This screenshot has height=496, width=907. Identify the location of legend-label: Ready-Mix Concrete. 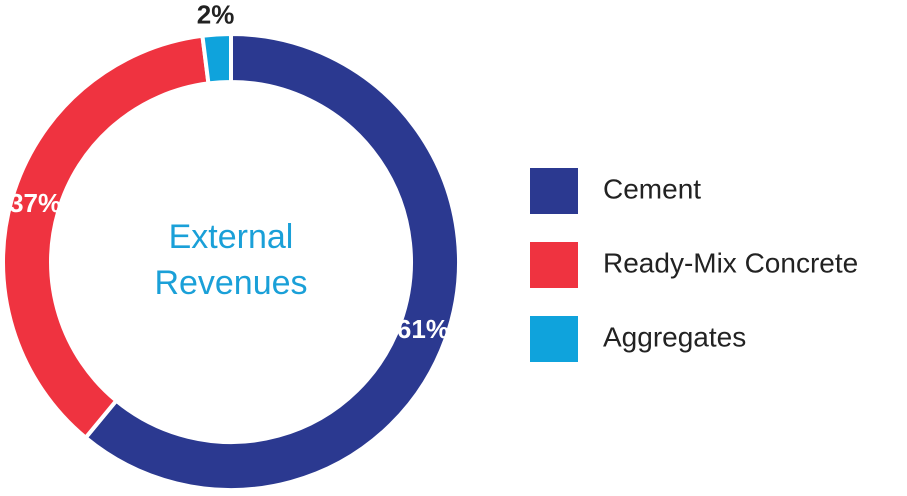
(730, 262).